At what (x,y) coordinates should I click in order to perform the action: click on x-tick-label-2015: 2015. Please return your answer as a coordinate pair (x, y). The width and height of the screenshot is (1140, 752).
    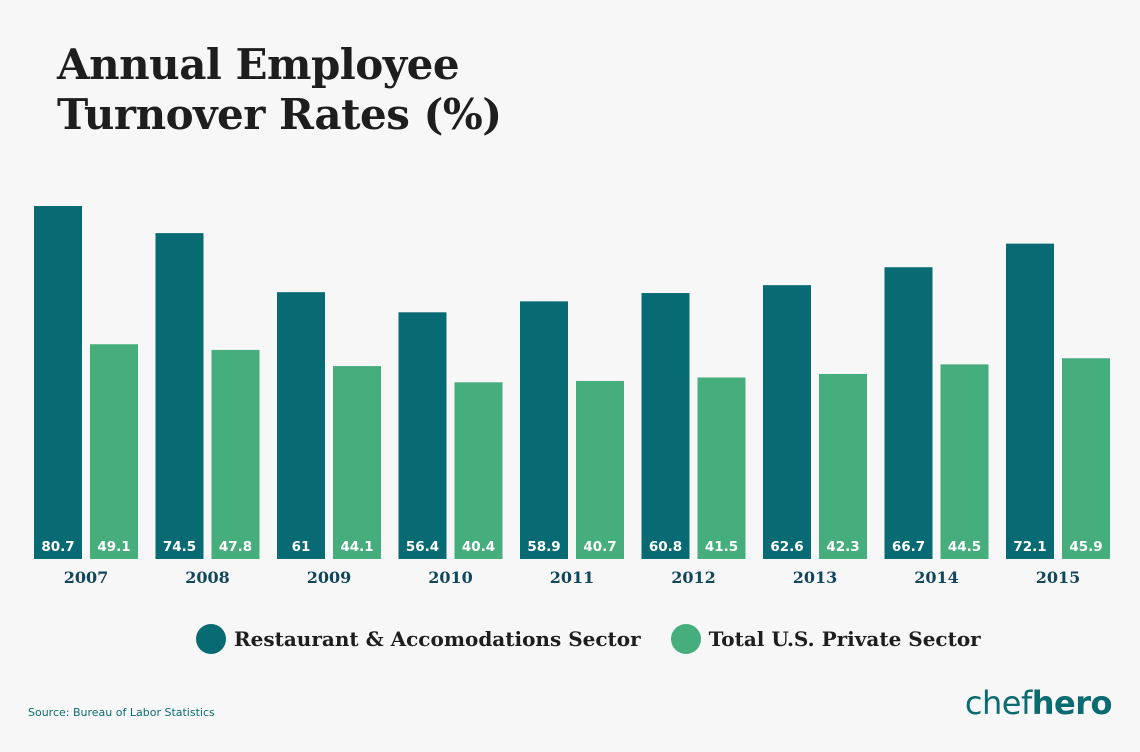
    Looking at the image, I should click on (1058, 577).